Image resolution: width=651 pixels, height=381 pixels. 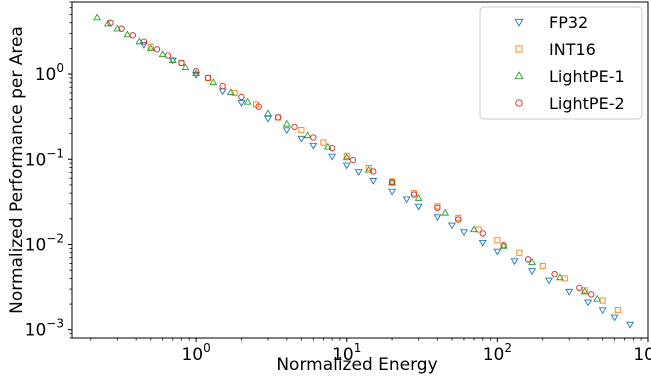 I want to click on legend-label-lightpe-1: LightPE-1, so click(x=587, y=76).